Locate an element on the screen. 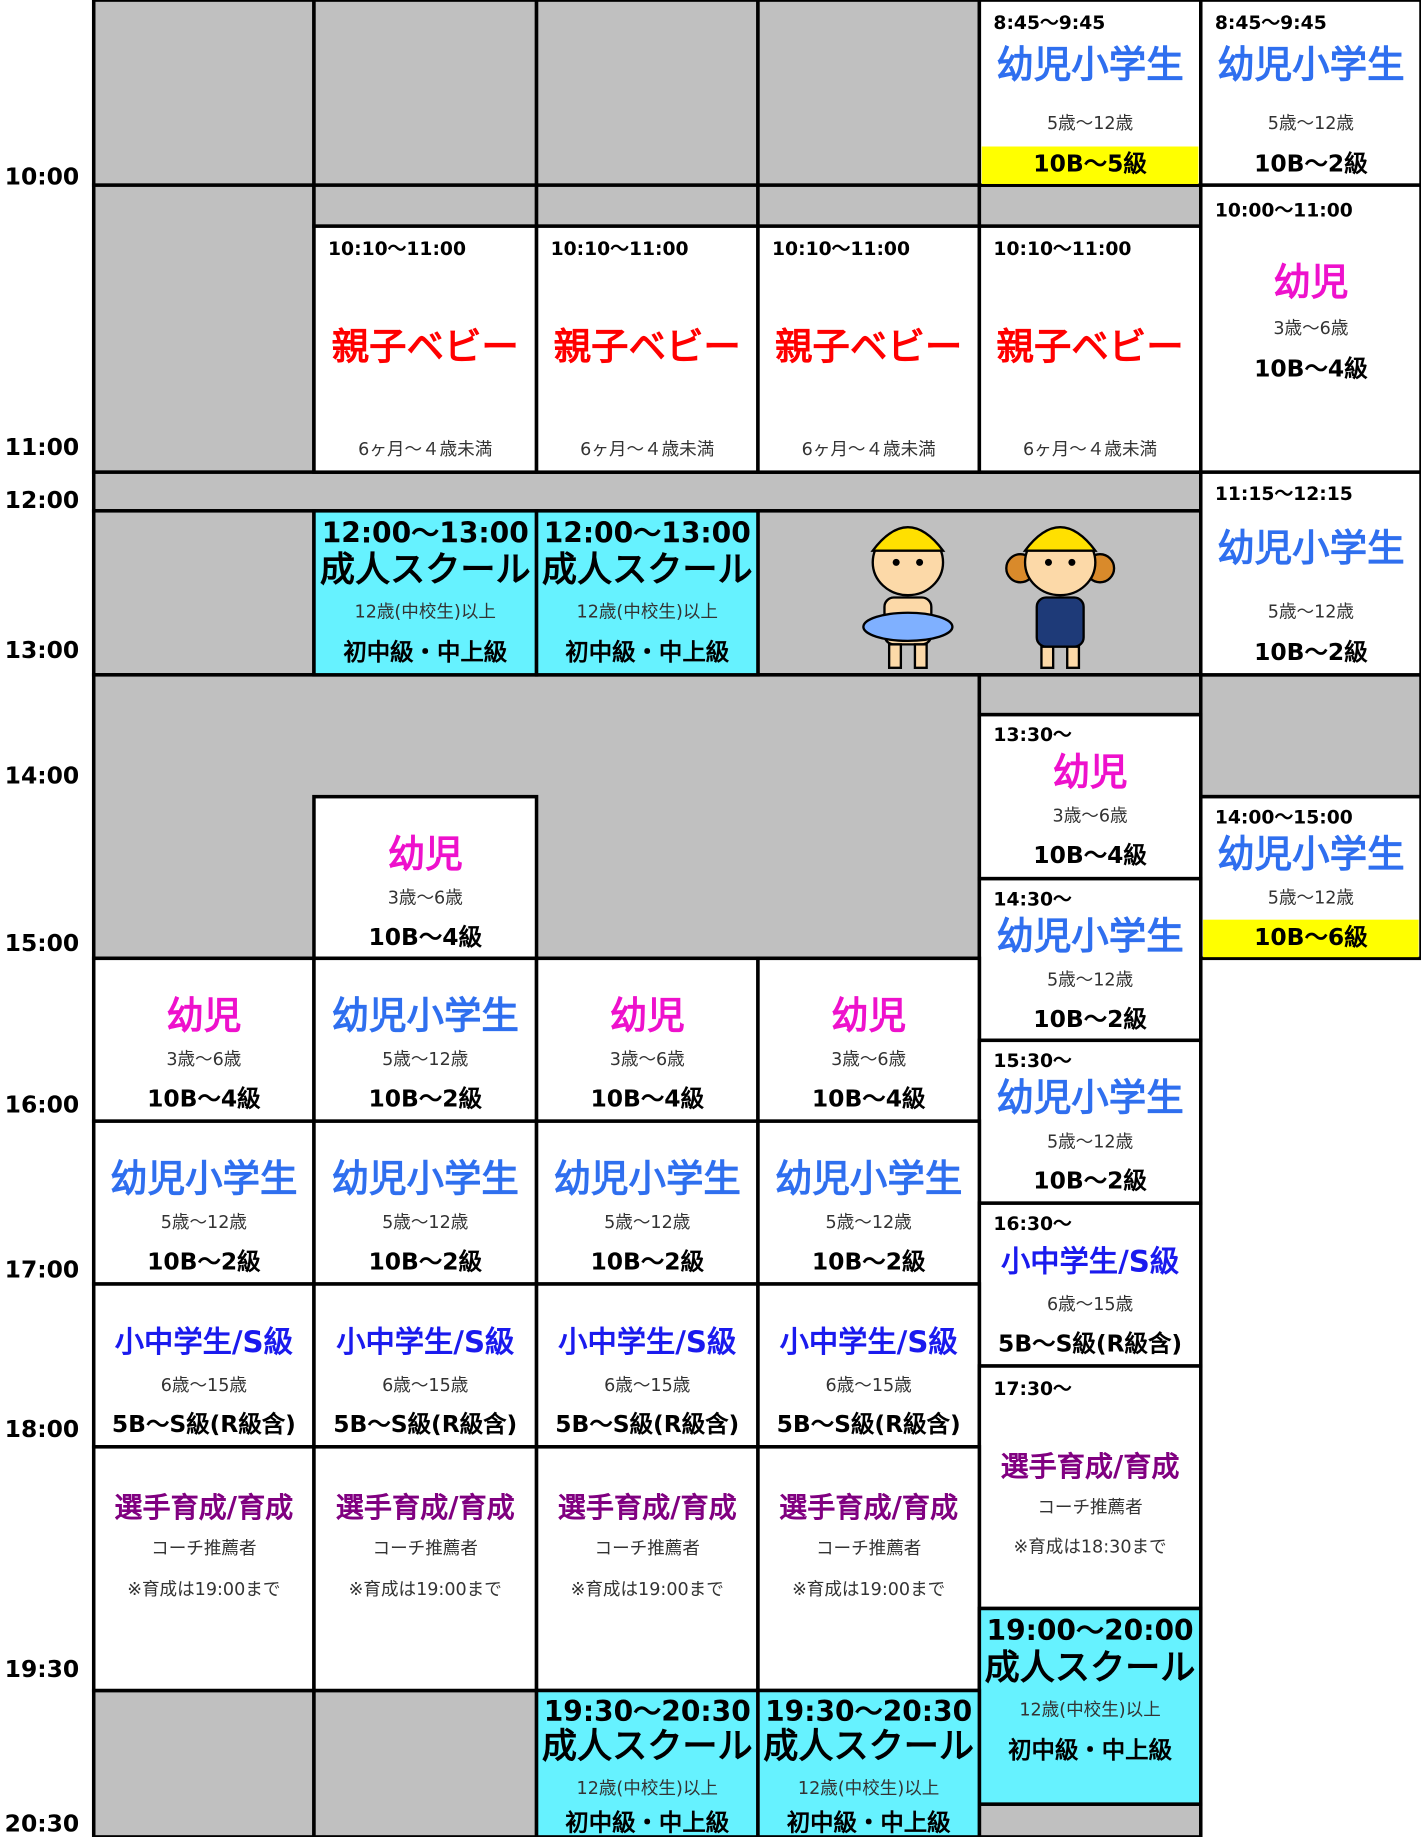 The height and width of the screenshot is (1841, 1421). session-note: ※育成は19:00まで is located at coordinates (868, 1590).